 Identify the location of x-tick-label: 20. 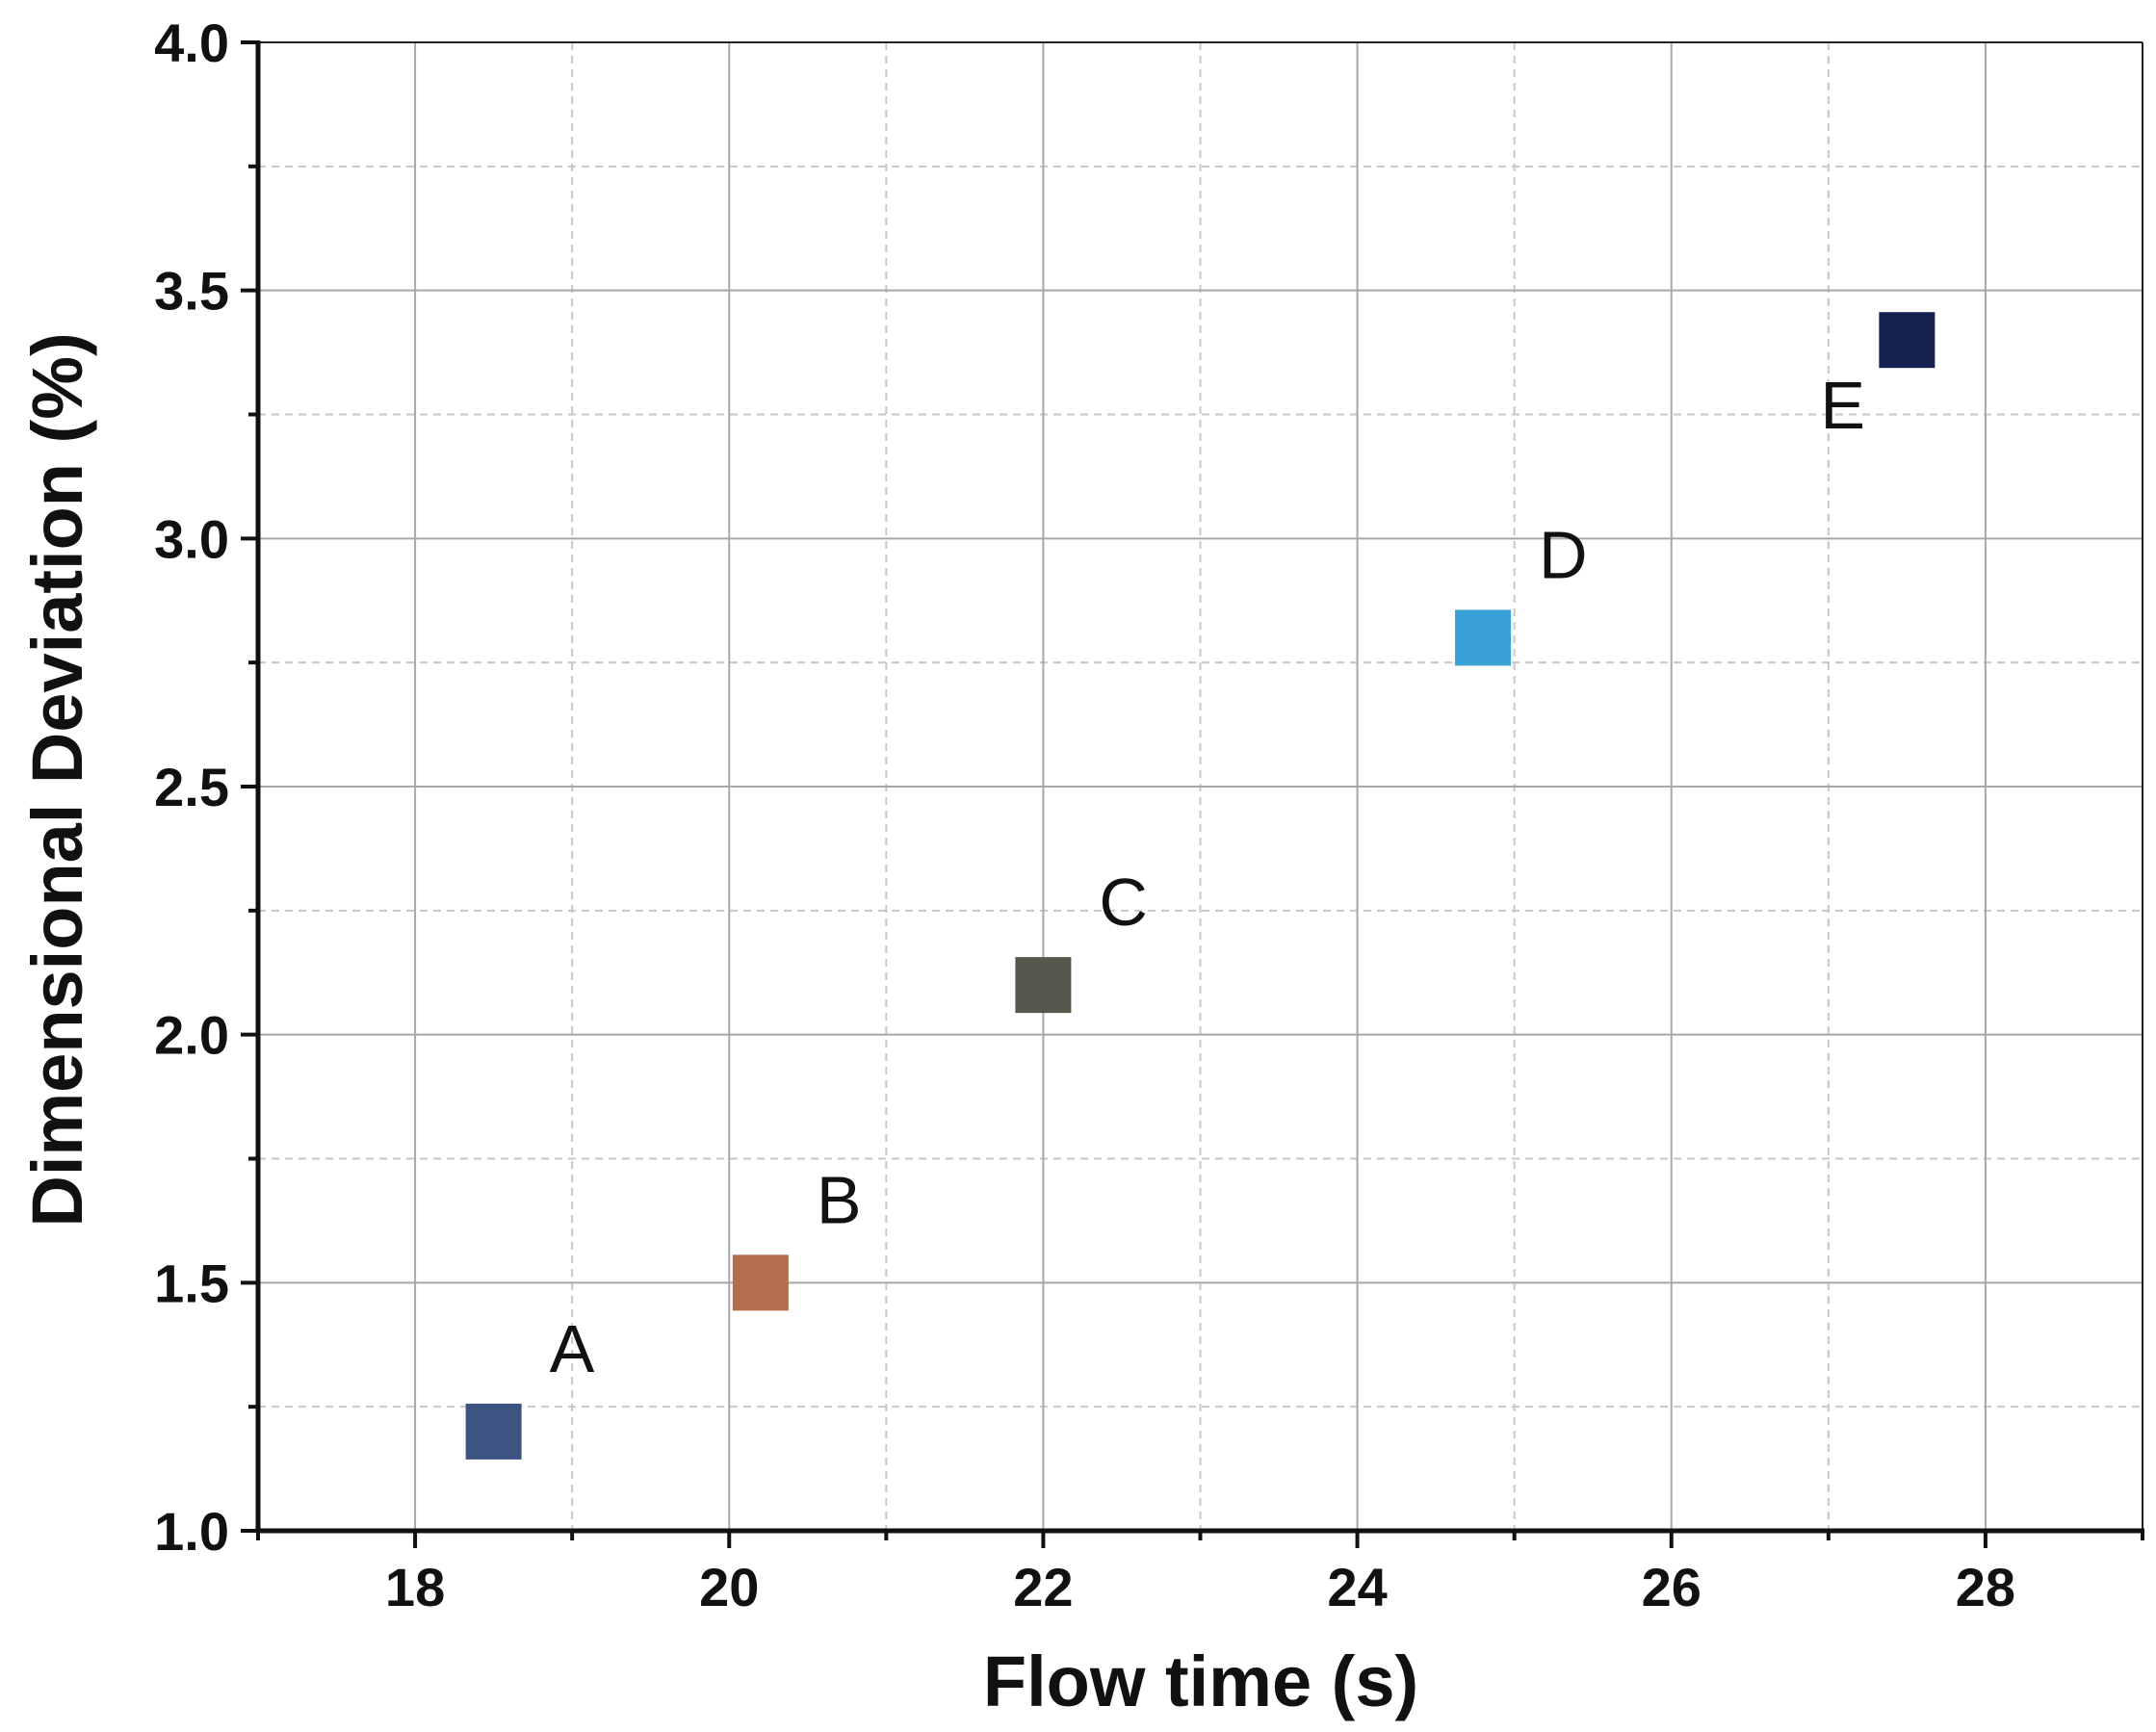
(729, 1587).